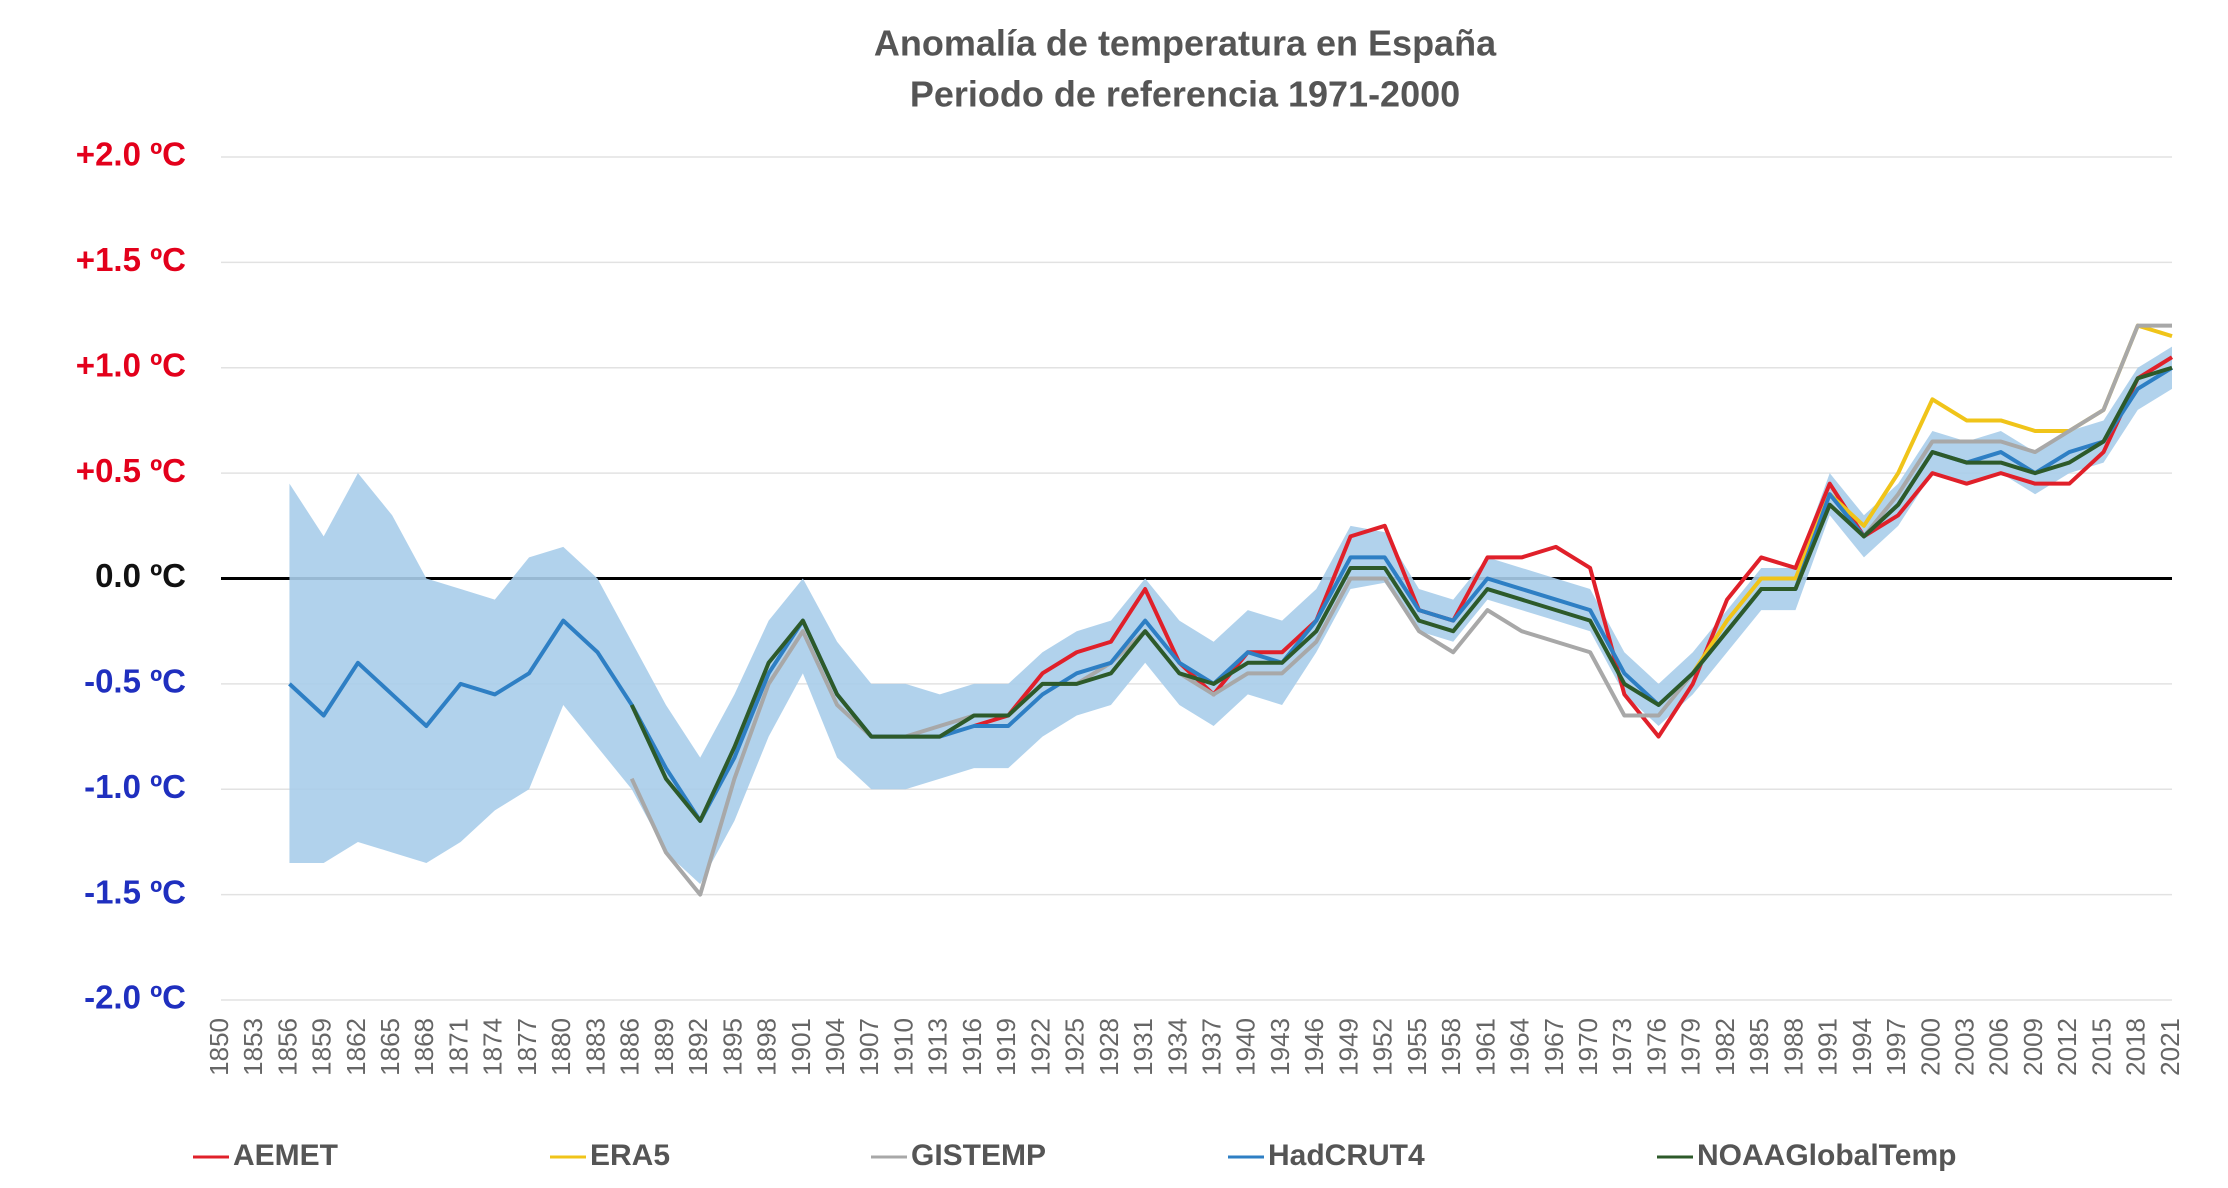  I want to click on legend-label: GISTEMP, so click(978, 1155).